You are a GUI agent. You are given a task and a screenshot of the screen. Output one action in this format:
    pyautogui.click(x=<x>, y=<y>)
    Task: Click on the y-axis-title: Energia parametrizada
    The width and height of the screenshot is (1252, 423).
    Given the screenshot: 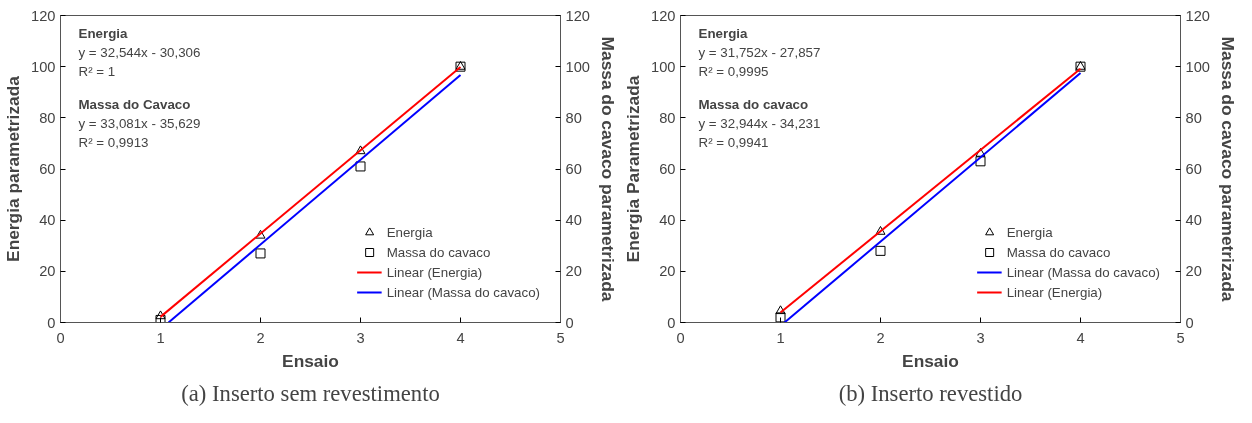 What is the action you would take?
    pyautogui.click(x=13, y=168)
    